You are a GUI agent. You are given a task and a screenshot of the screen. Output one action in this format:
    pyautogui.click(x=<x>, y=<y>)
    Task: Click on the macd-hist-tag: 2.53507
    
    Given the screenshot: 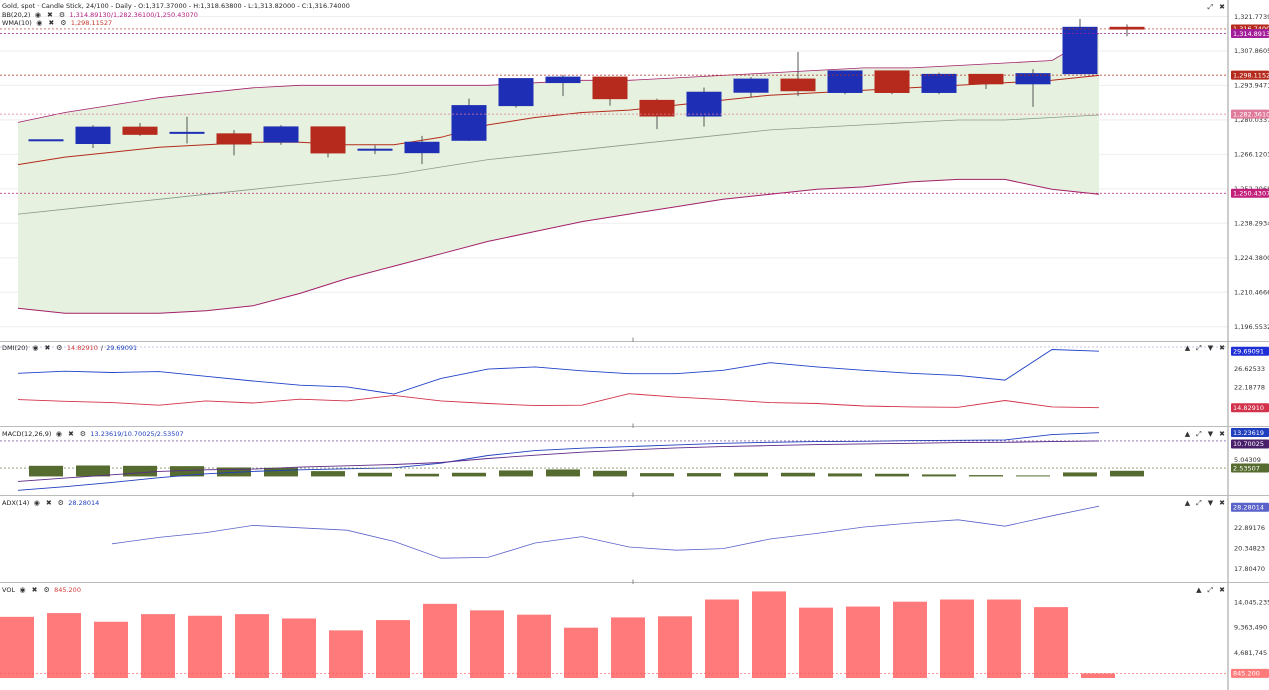 What is the action you would take?
    pyautogui.click(x=1246, y=468)
    